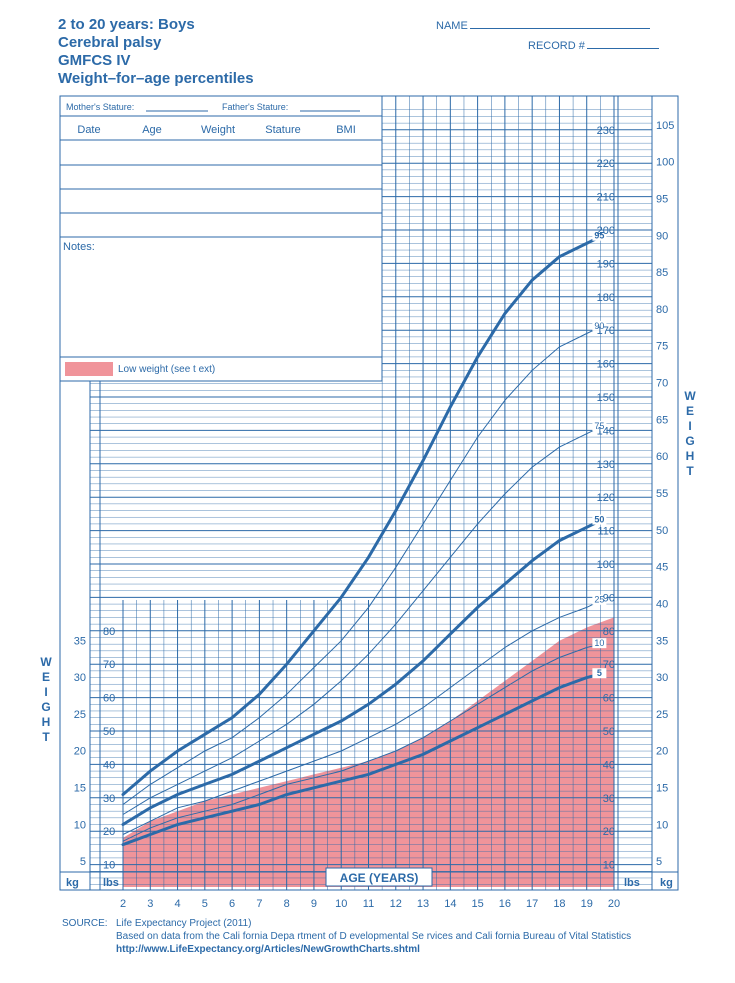  I want to click on kg-tick-left: 20, so click(80, 752).